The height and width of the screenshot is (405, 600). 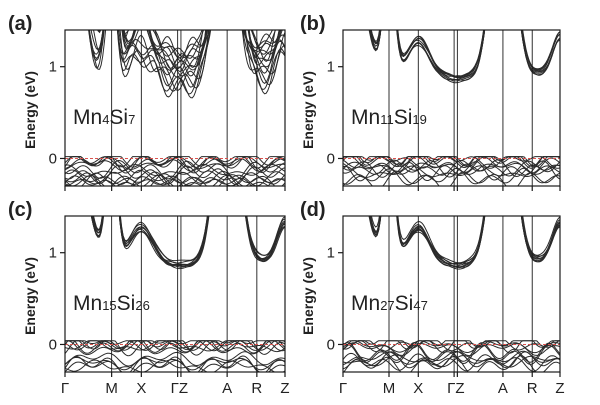 I want to click on compound-formula: Mn27Si47, so click(x=389, y=303).